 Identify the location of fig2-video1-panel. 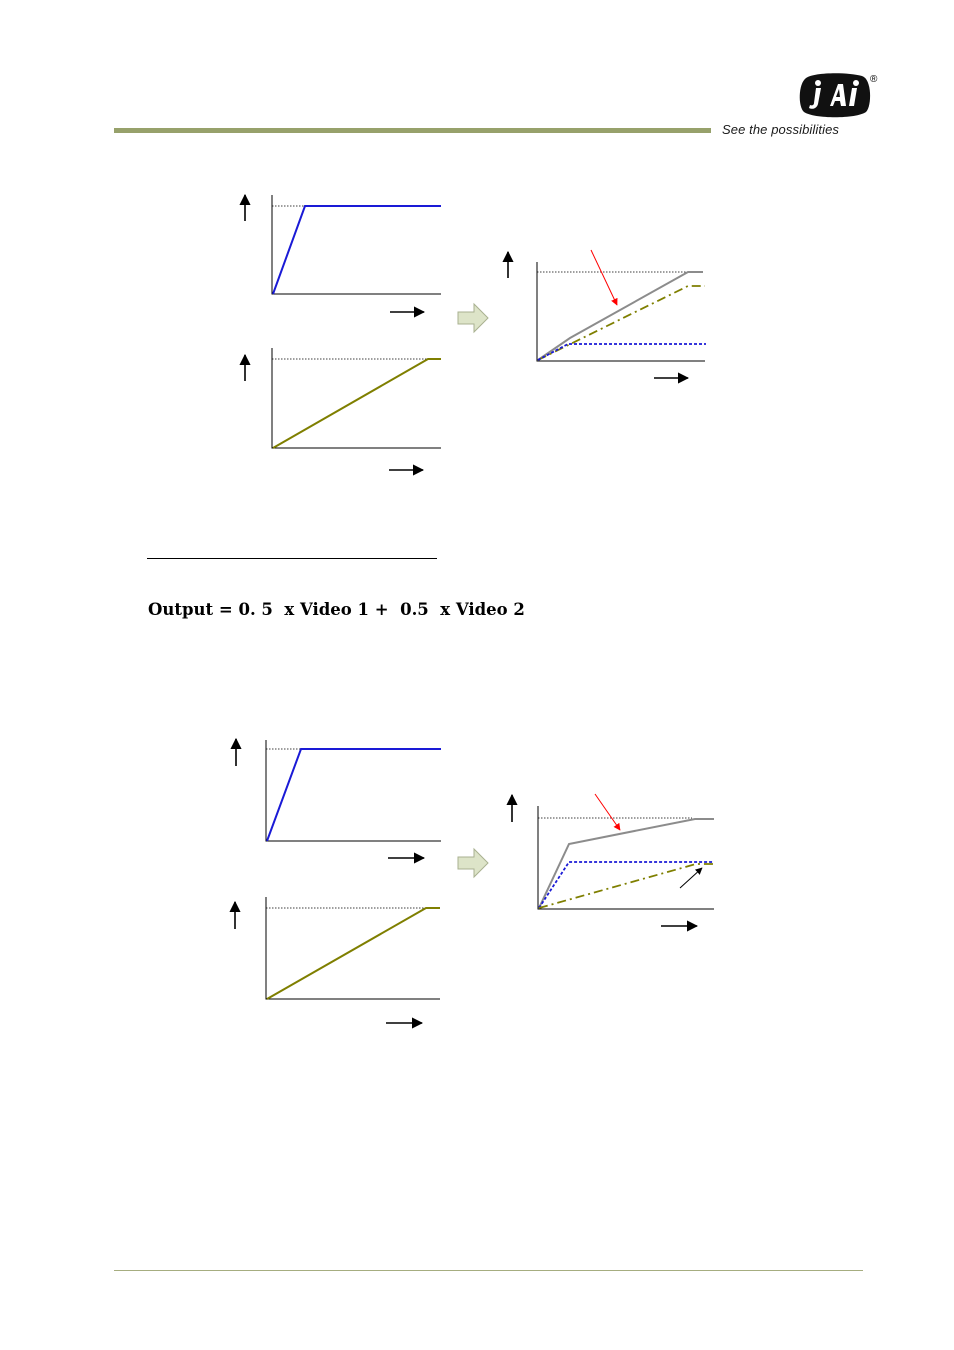
(335, 800).